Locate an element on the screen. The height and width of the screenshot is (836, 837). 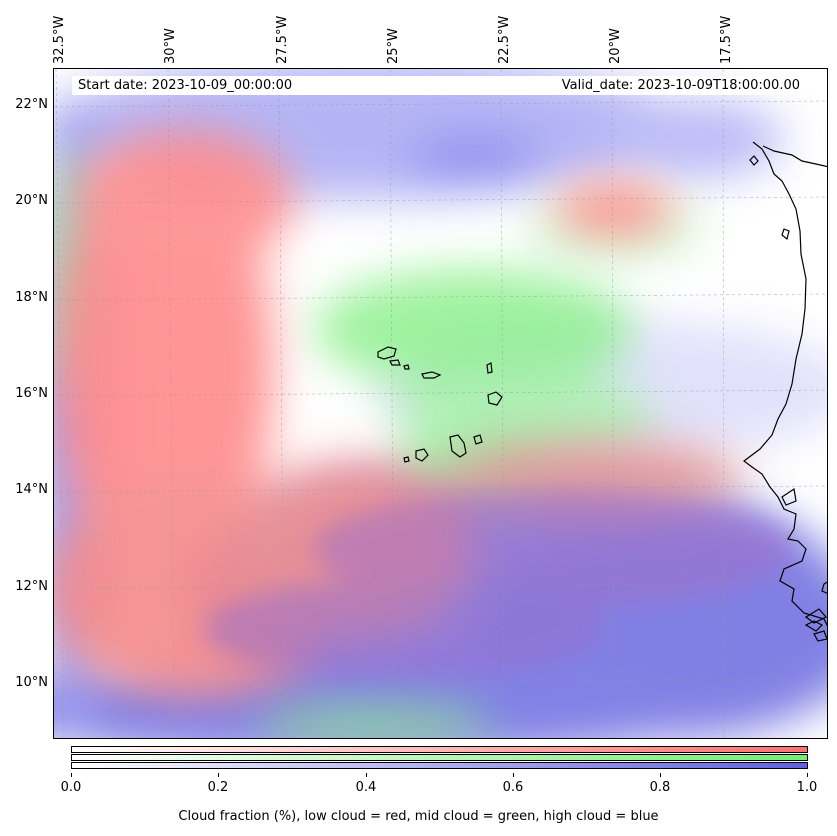
cbar-label-5: 1.0 is located at coordinates (807, 787).